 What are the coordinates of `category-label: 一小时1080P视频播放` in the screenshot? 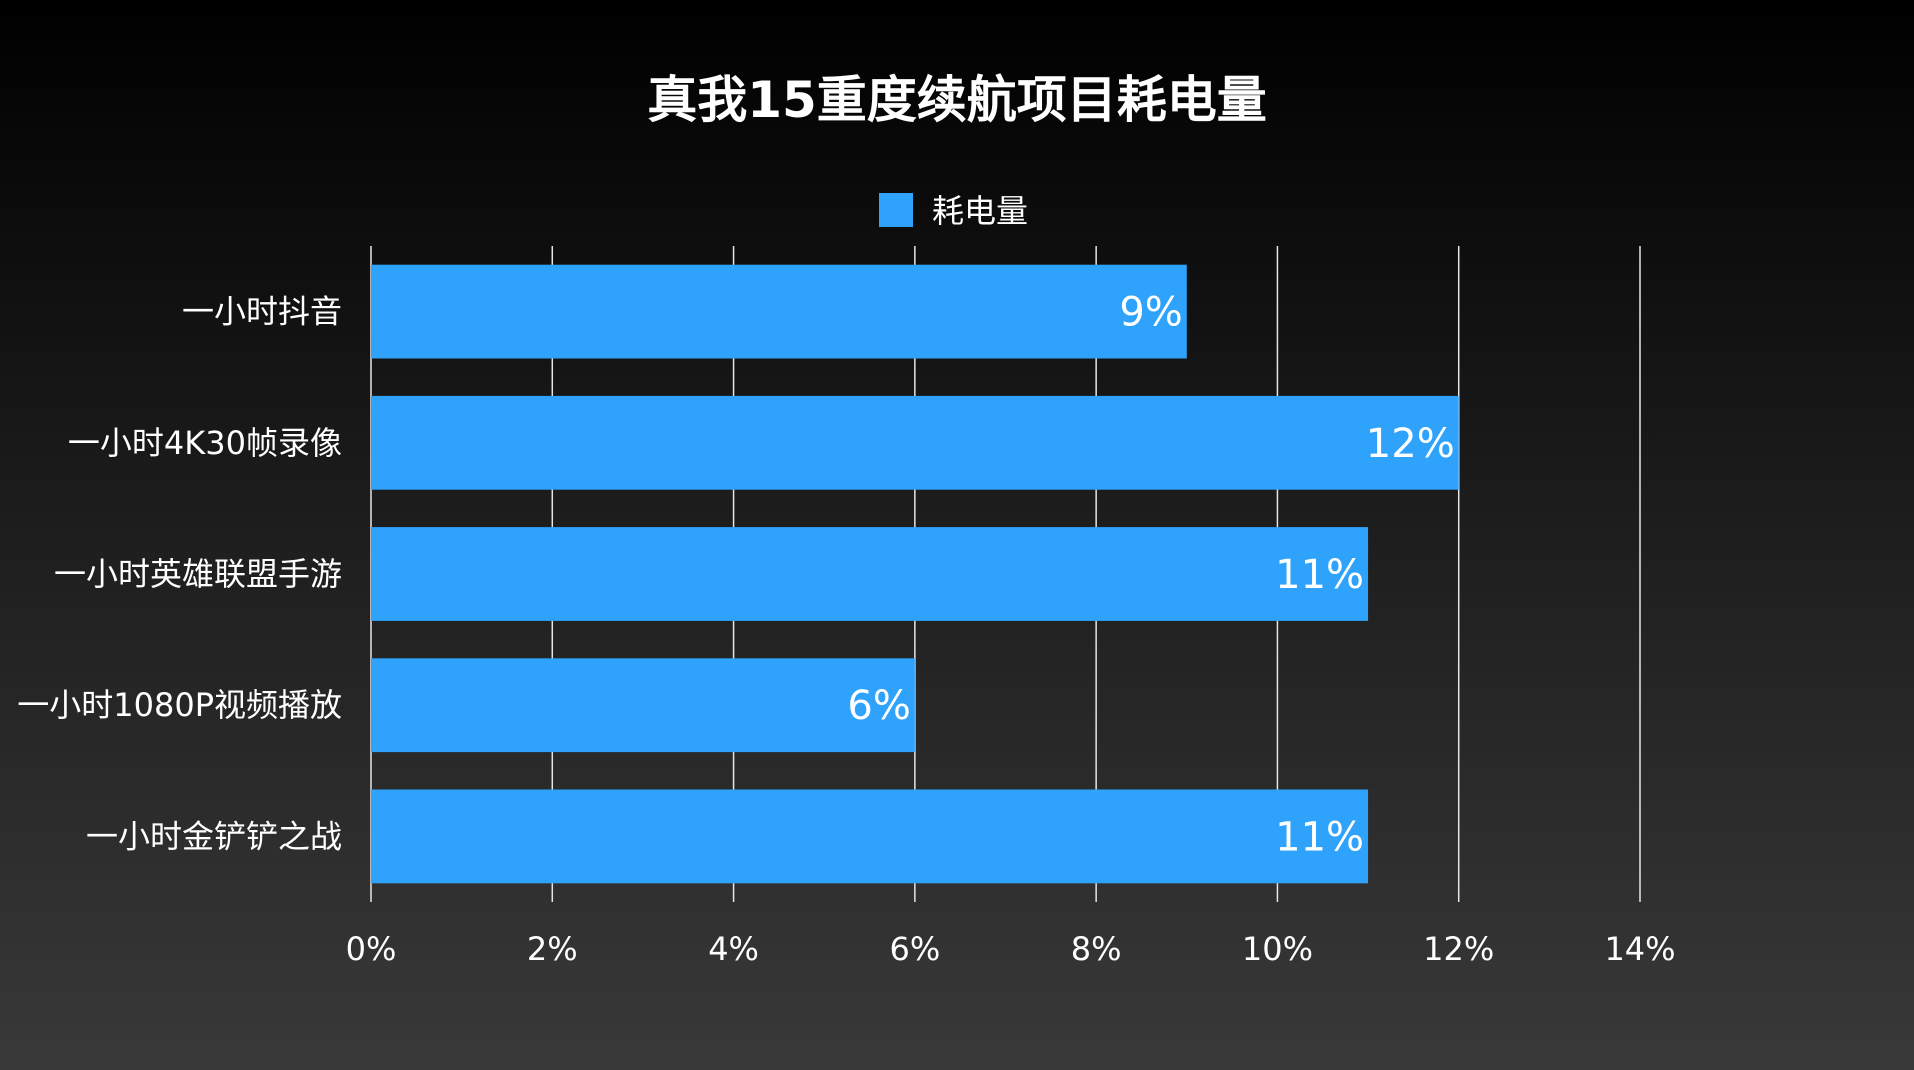 It's located at (179, 705).